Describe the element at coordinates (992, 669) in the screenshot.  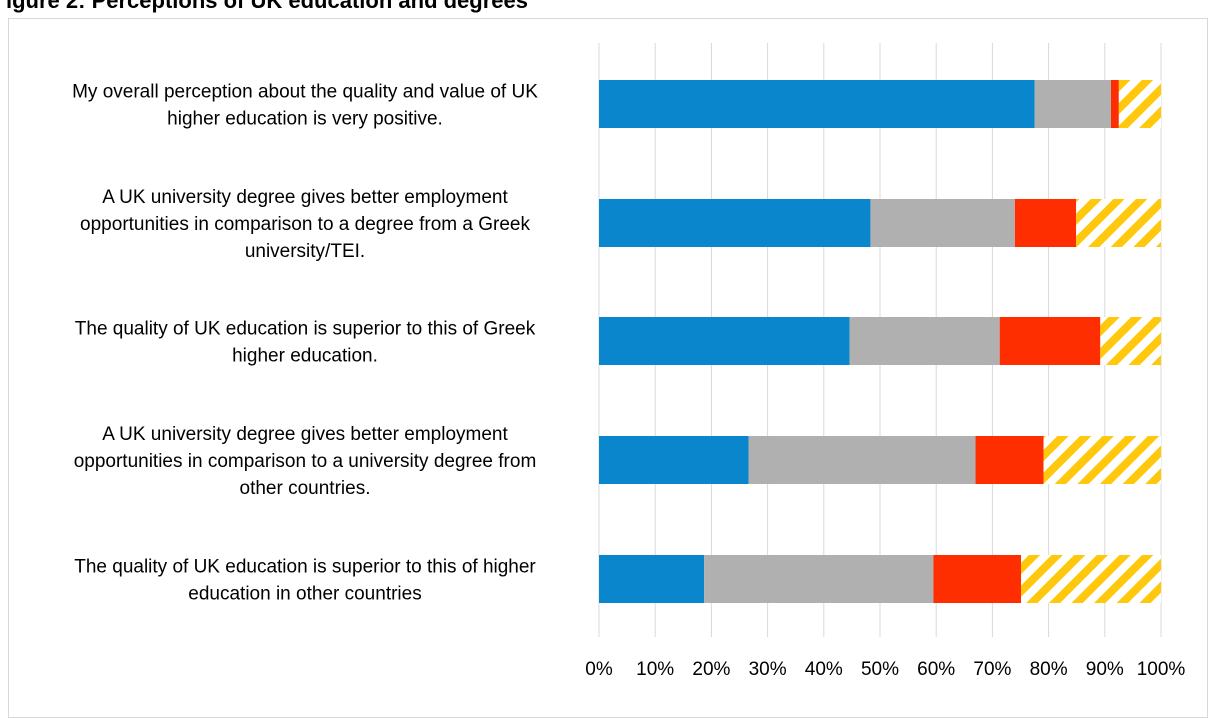
I see `x-tick-label: 70%` at that location.